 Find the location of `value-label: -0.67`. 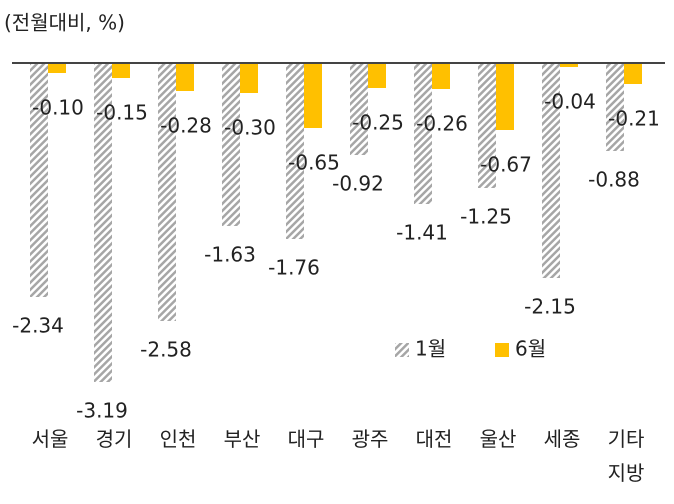

value-label: -0.67 is located at coordinates (506, 165).